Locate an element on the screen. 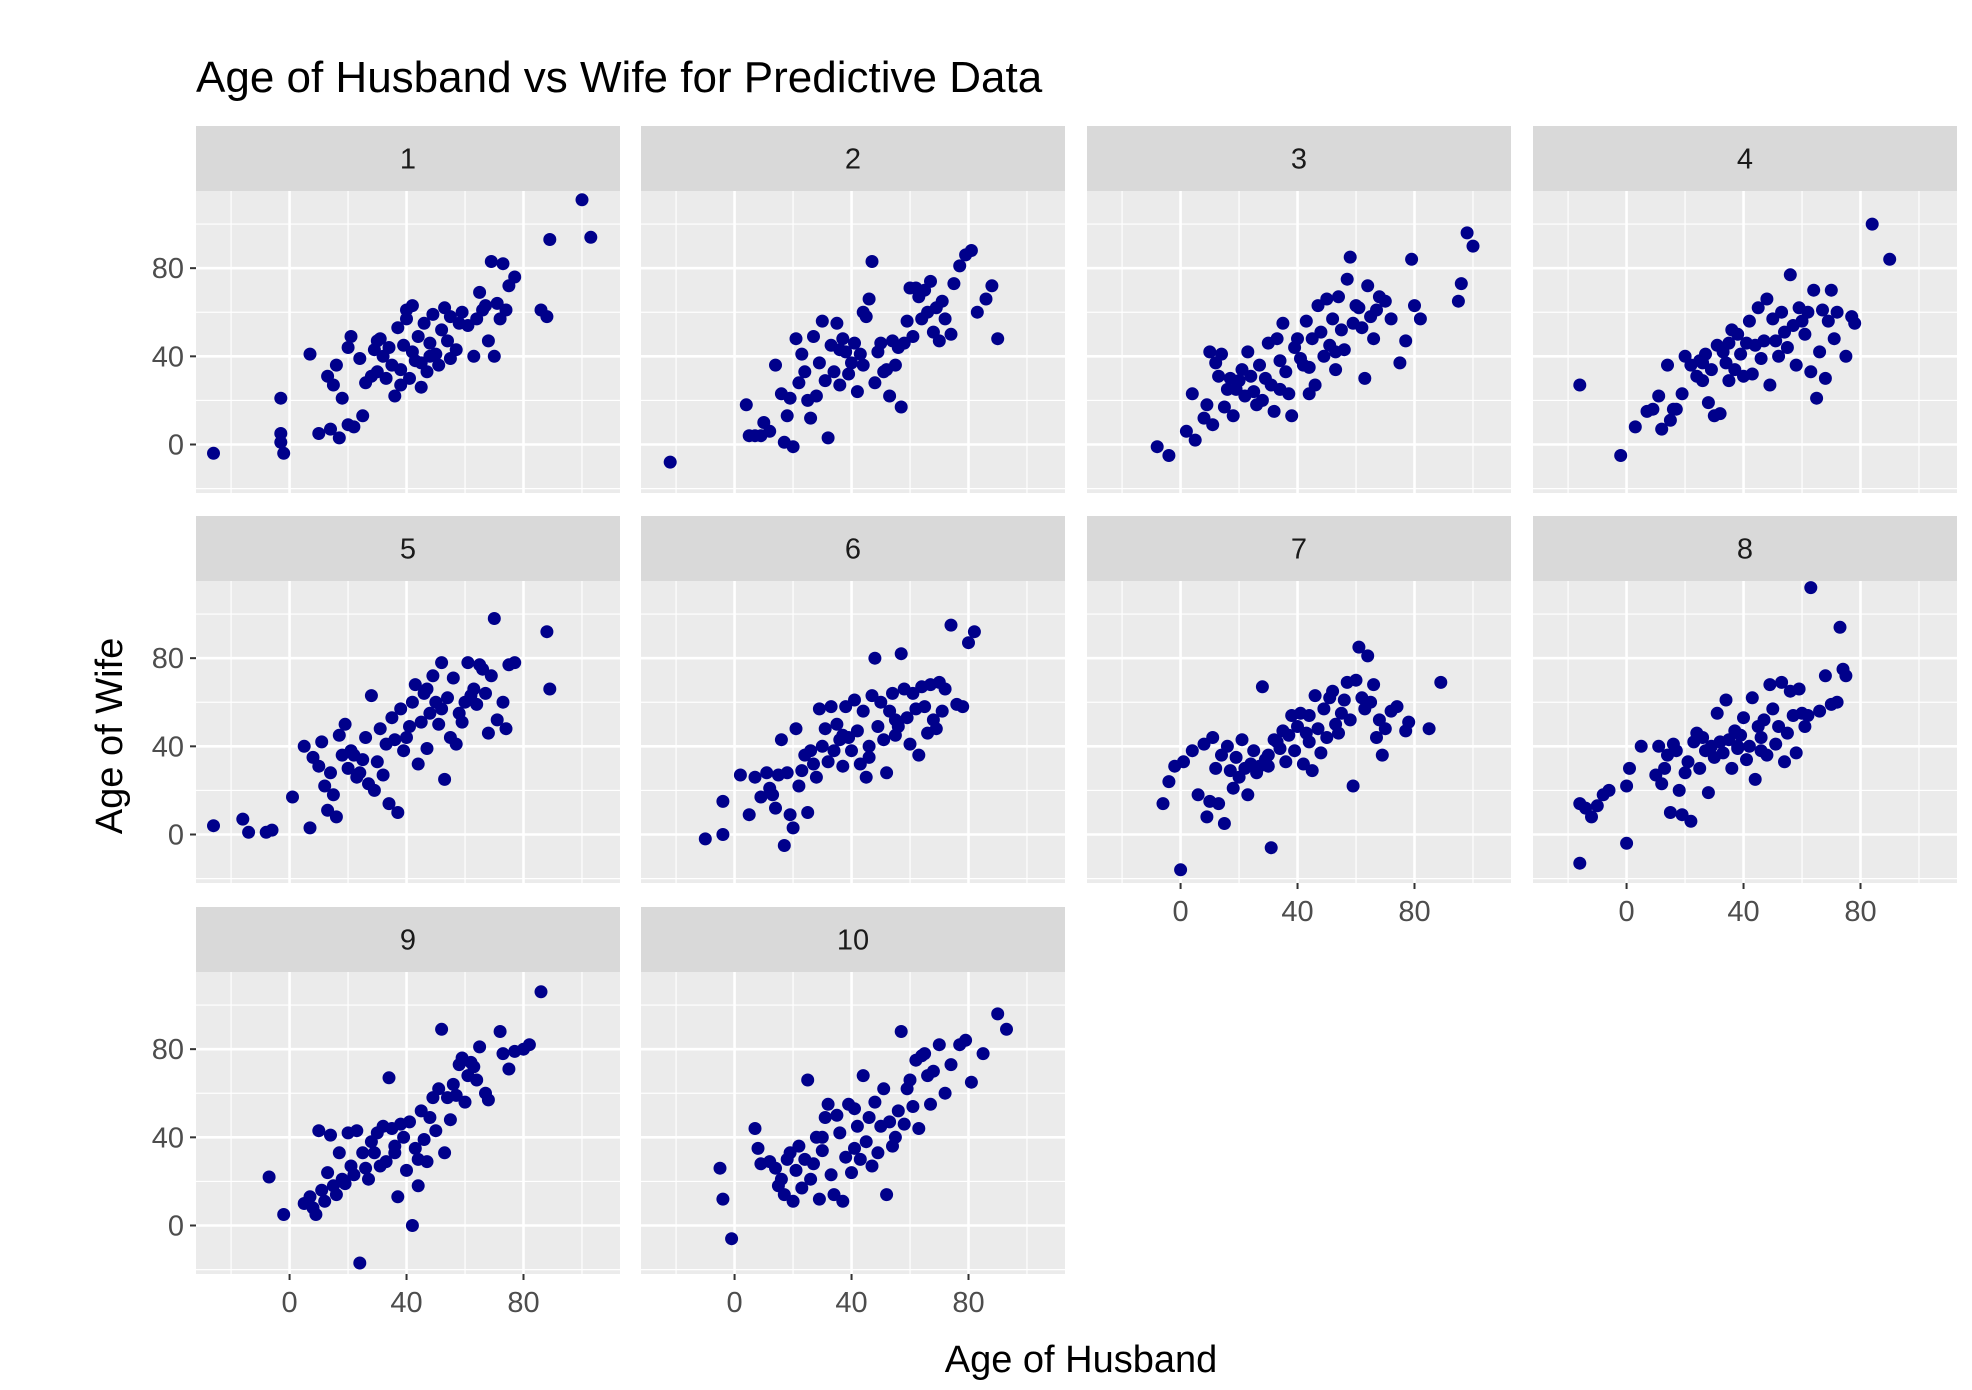 This screenshot has height=1390, width=1972. facet-strip is located at coordinates (853, 939).